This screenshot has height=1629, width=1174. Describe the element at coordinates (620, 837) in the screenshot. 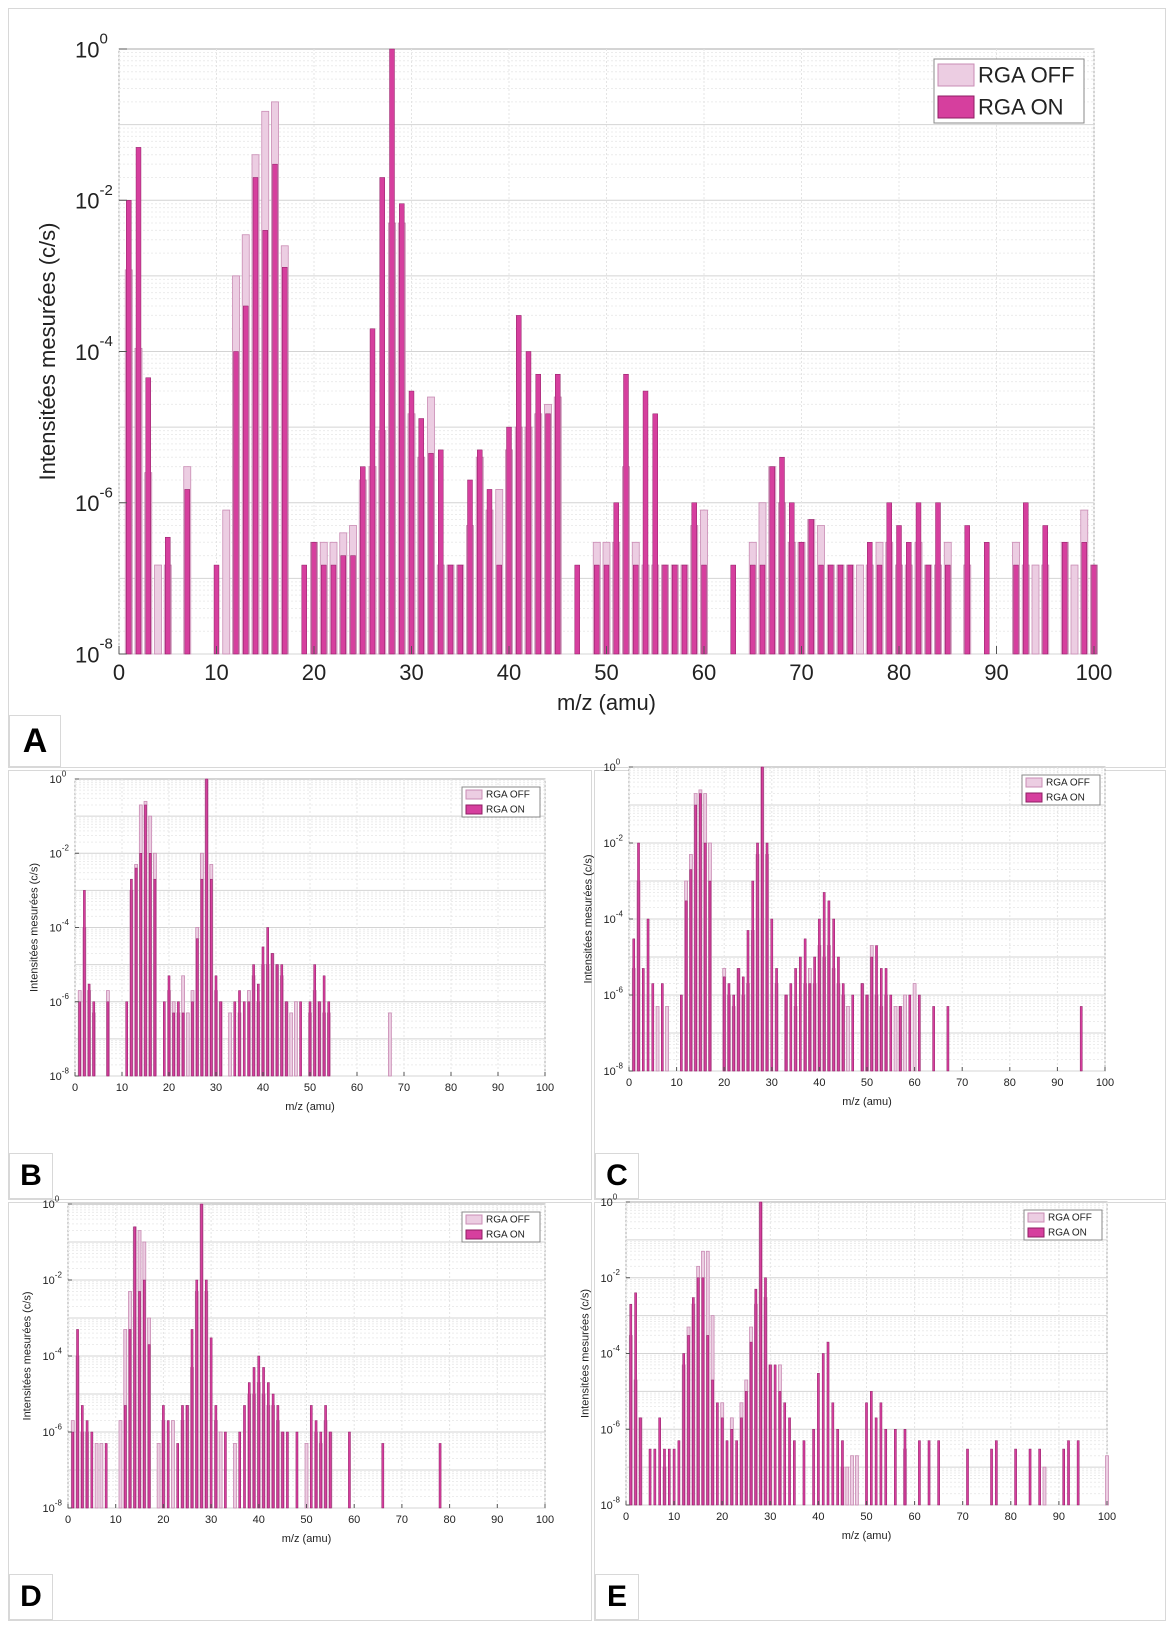

I see `y-tick-exponent: -2` at that location.